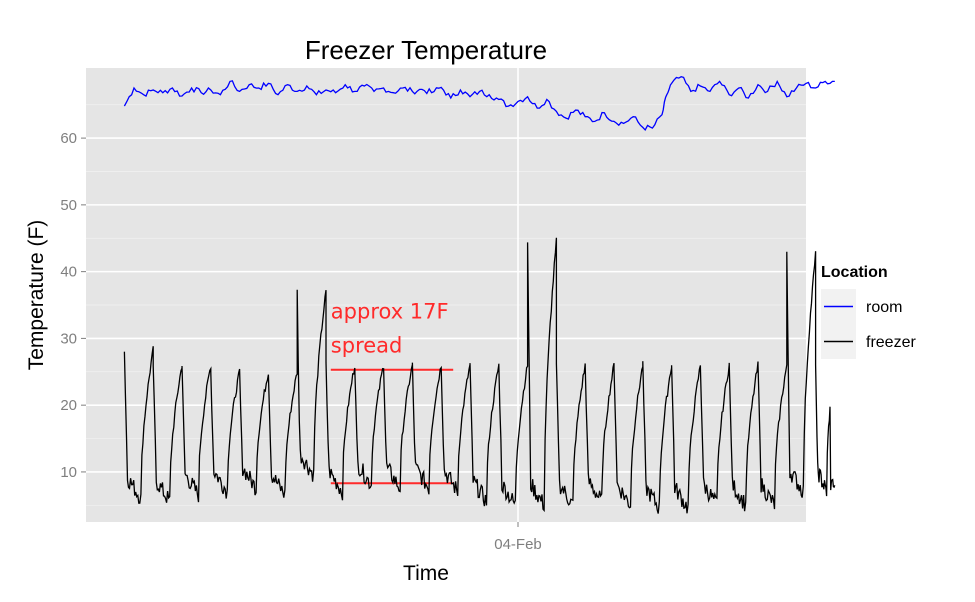 This screenshot has height=602, width=975. I want to click on legend: Location room freezer, so click(868, 311).